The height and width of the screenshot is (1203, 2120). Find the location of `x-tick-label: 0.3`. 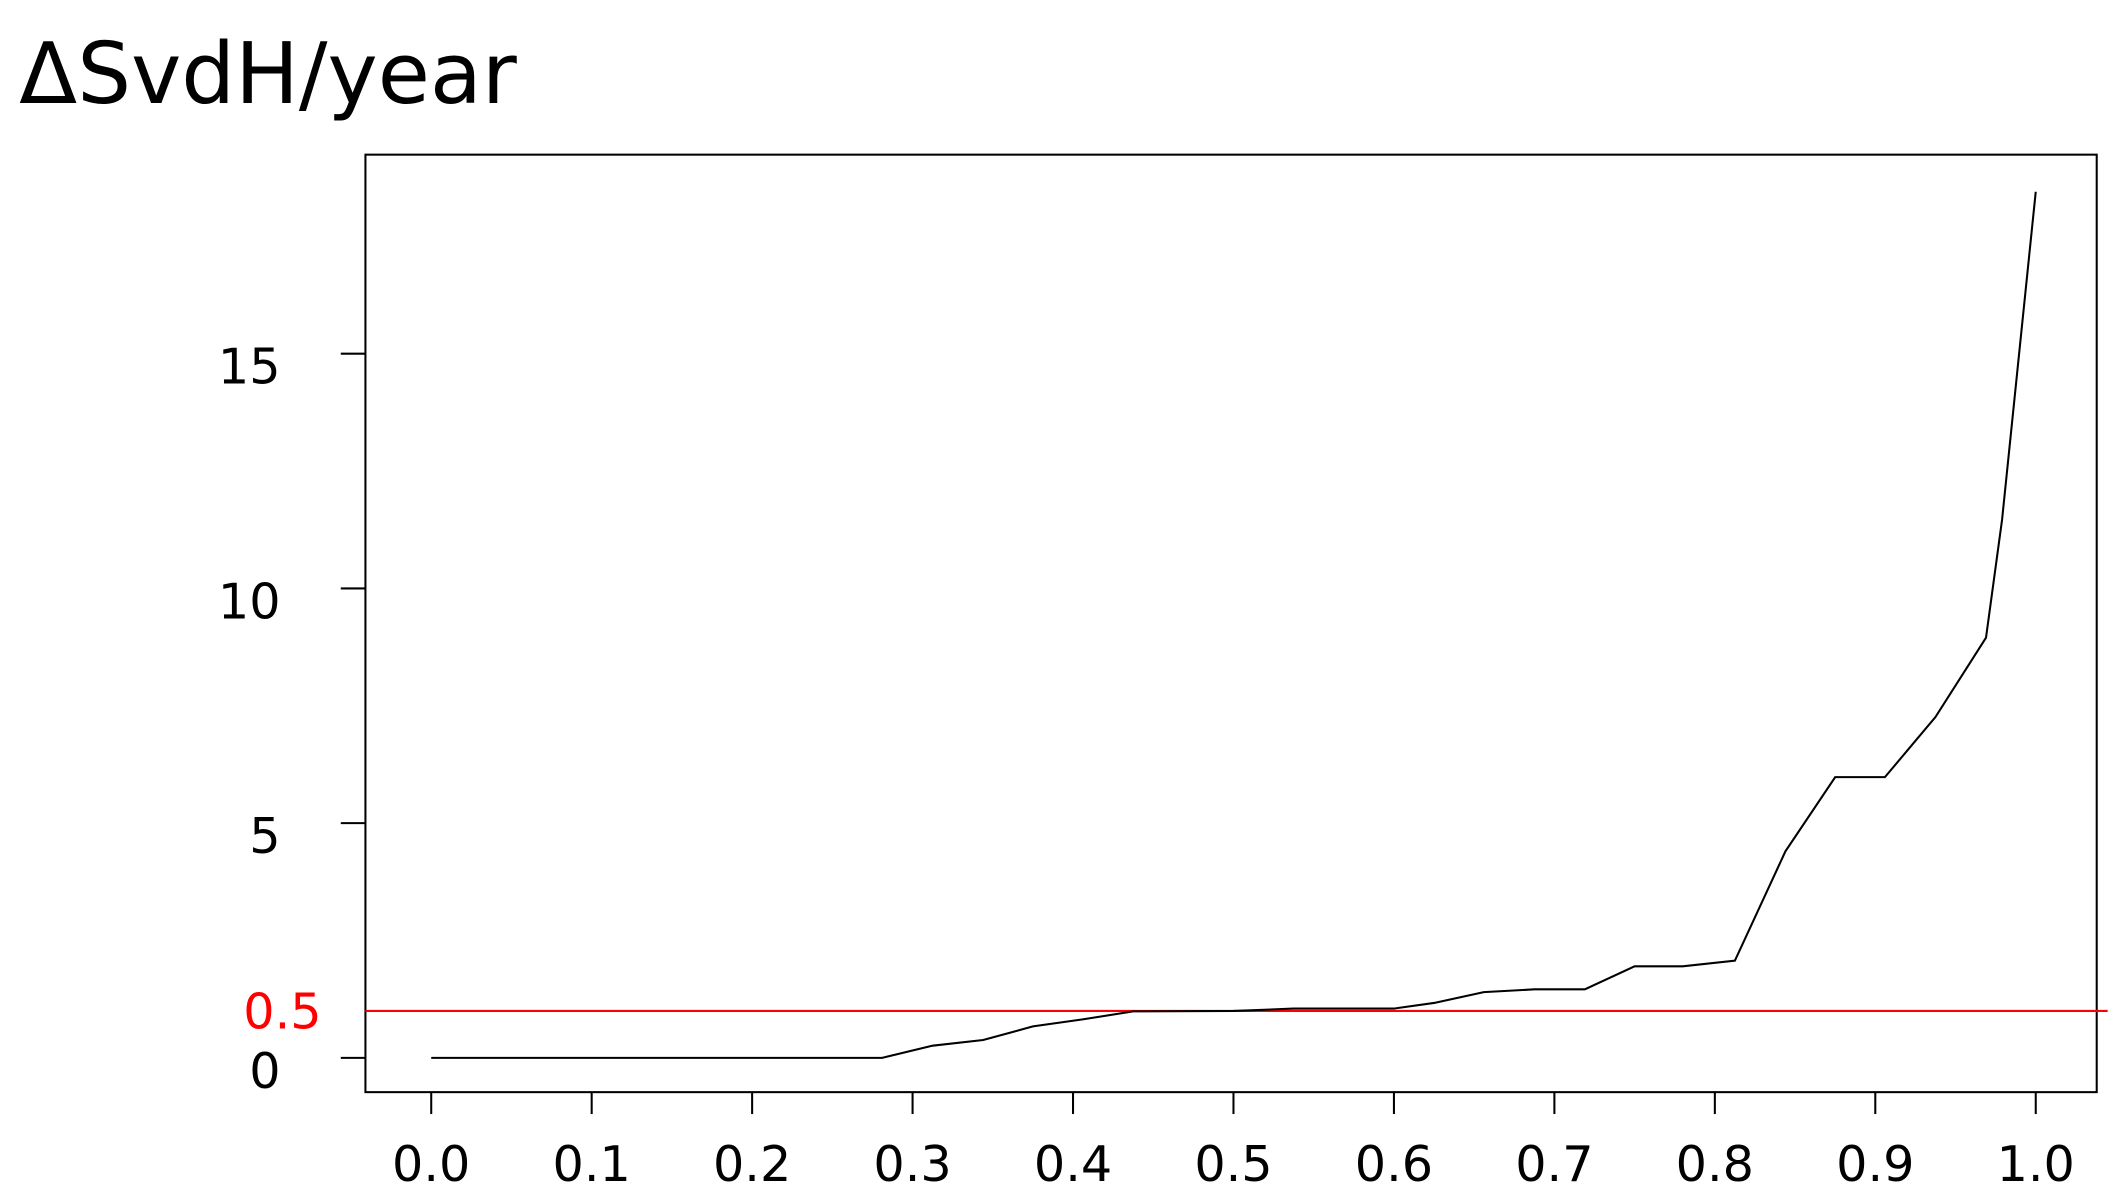

x-tick-label: 0.3 is located at coordinates (912, 1164).